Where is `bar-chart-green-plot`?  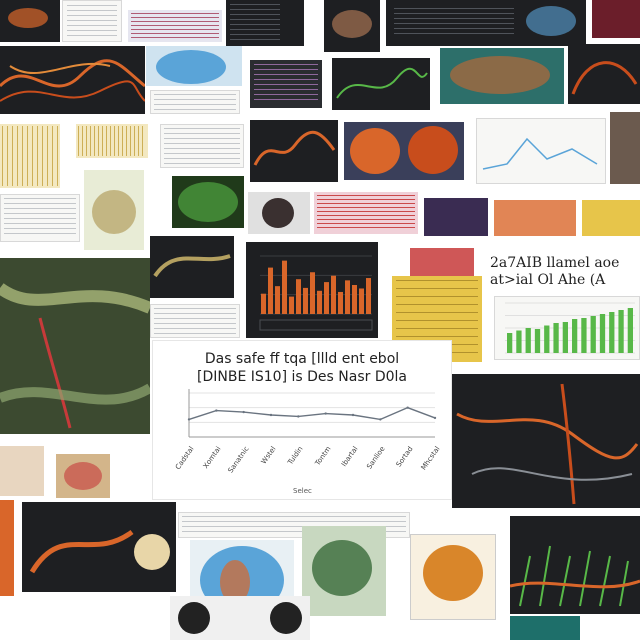
bar-chart-green-plot is located at coordinates (570, 328).